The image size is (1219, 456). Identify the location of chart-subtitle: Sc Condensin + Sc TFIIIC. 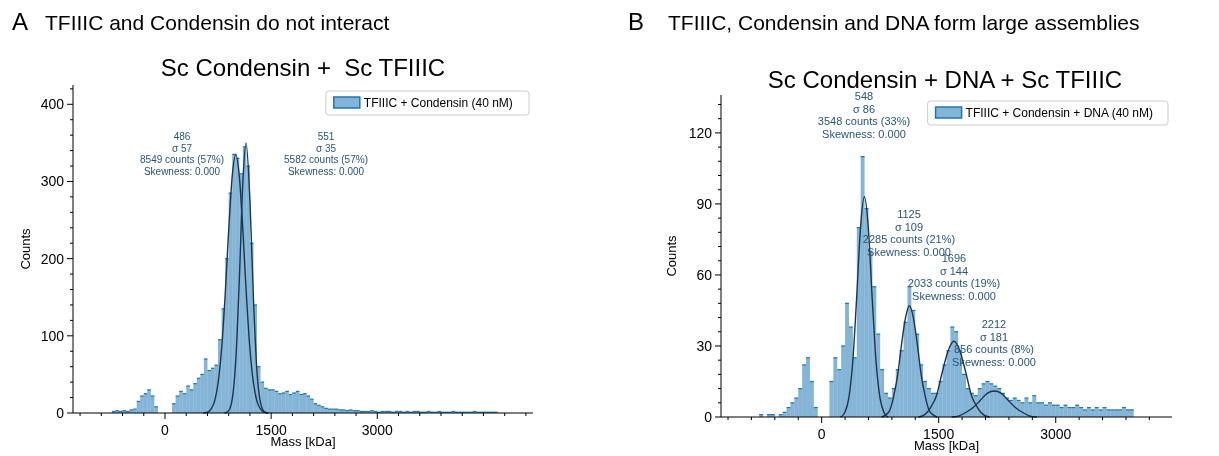
(303, 67).